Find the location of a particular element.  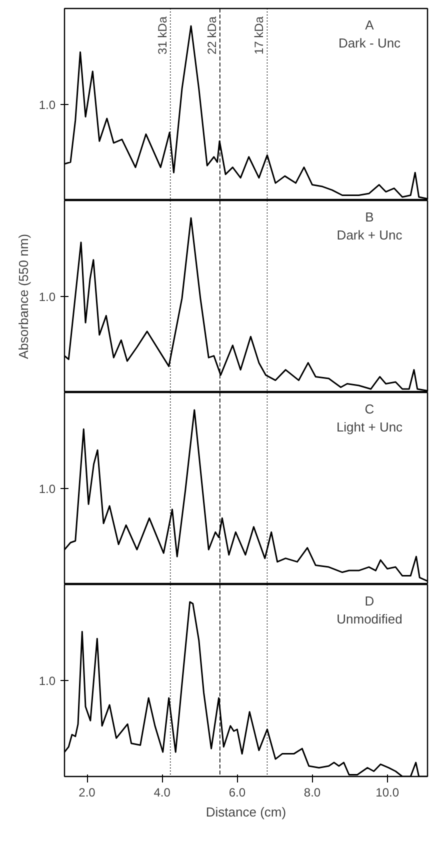

ref-line-label: 17 kDa is located at coordinates (259, 35).